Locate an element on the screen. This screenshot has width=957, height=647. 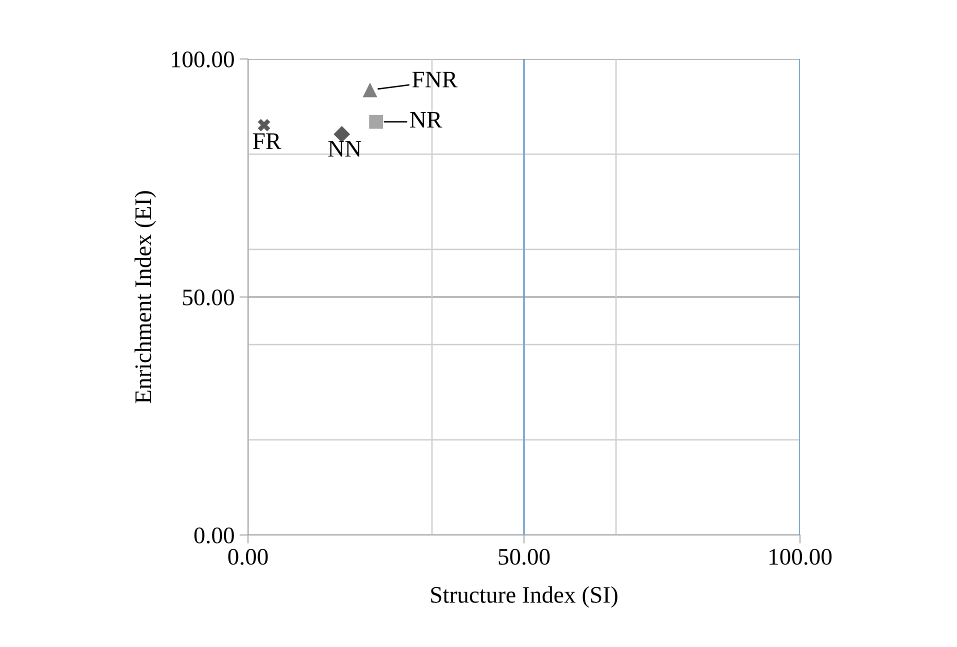
y-tick-label: 0.00 is located at coordinates (214, 535).